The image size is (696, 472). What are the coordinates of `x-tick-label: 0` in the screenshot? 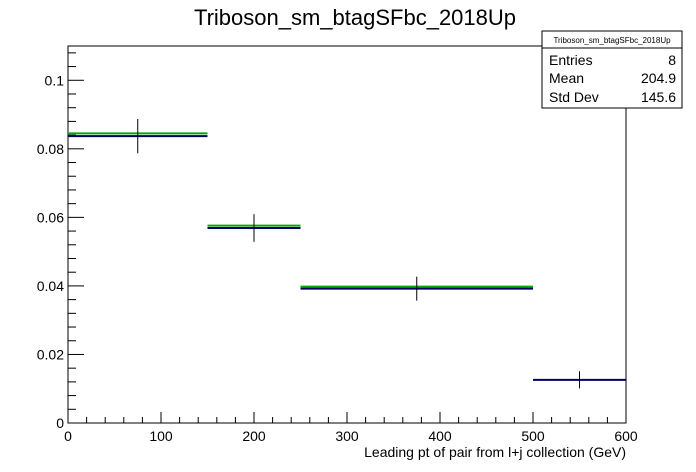 It's located at (68, 436).